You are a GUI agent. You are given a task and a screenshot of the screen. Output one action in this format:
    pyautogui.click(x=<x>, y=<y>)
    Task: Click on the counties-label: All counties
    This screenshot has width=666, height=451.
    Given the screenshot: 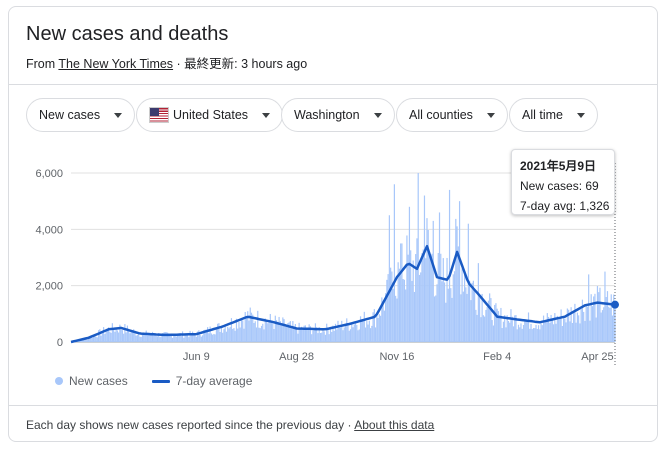 What is the action you would take?
    pyautogui.click(x=441, y=115)
    